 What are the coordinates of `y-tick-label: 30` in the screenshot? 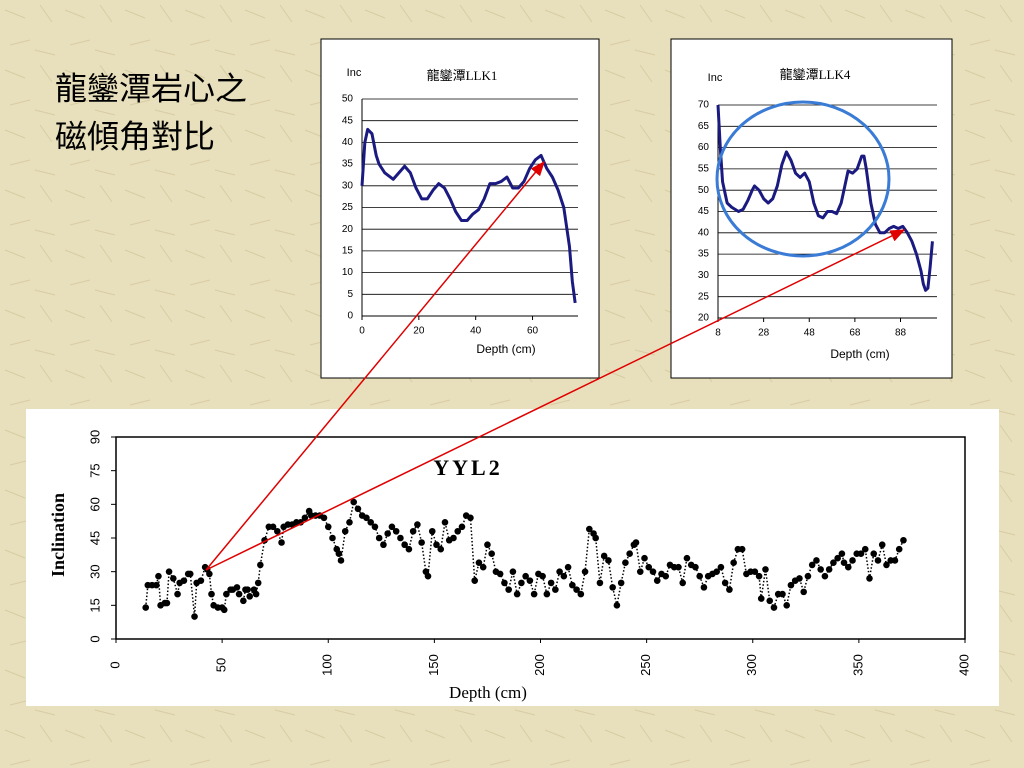 It's located at (348, 185).